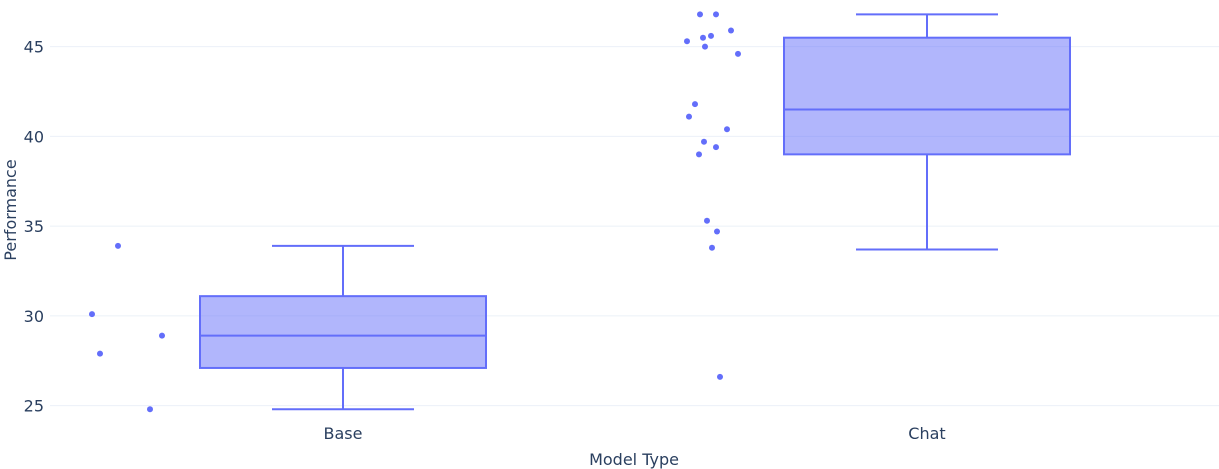 Image resolution: width=1219 pixels, height=469 pixels. Describe the element at coordinates (34, 47) in the screenshot. I see `y-tick-label: 45` at that location.